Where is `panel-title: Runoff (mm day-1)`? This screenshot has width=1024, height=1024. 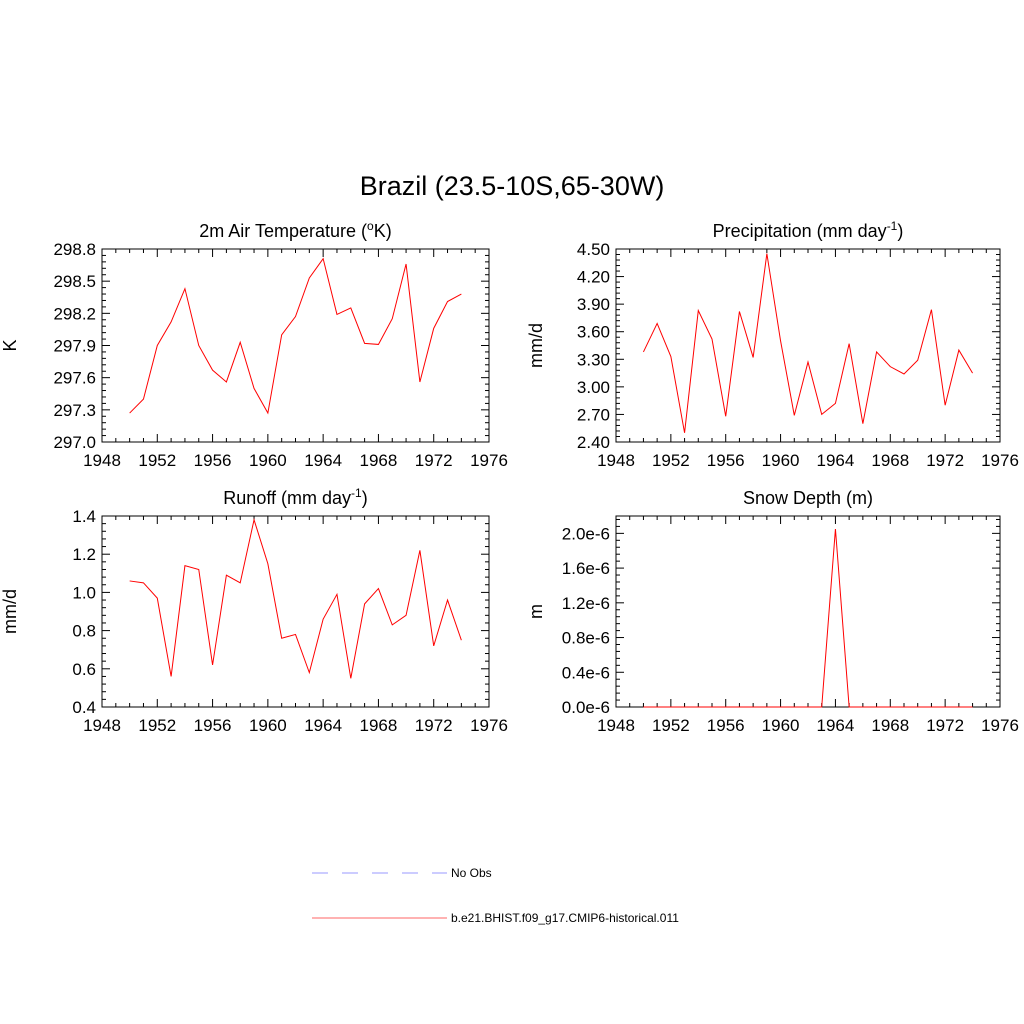
panel-title: Runoff (mm day-1) is located at coordinates (295, 497).